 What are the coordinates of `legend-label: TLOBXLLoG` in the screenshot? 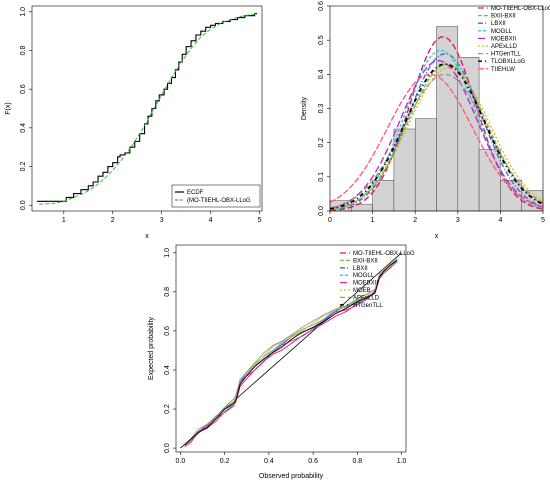 It's located at (508, 62).